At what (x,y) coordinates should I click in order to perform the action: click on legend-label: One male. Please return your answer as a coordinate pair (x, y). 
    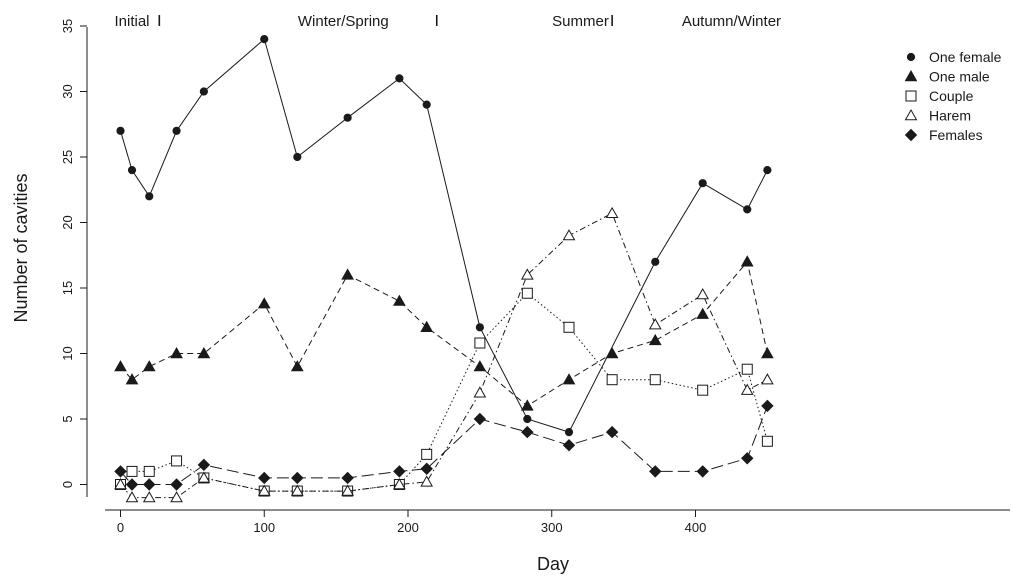
    Looking at the image, I should click on (959, 77).